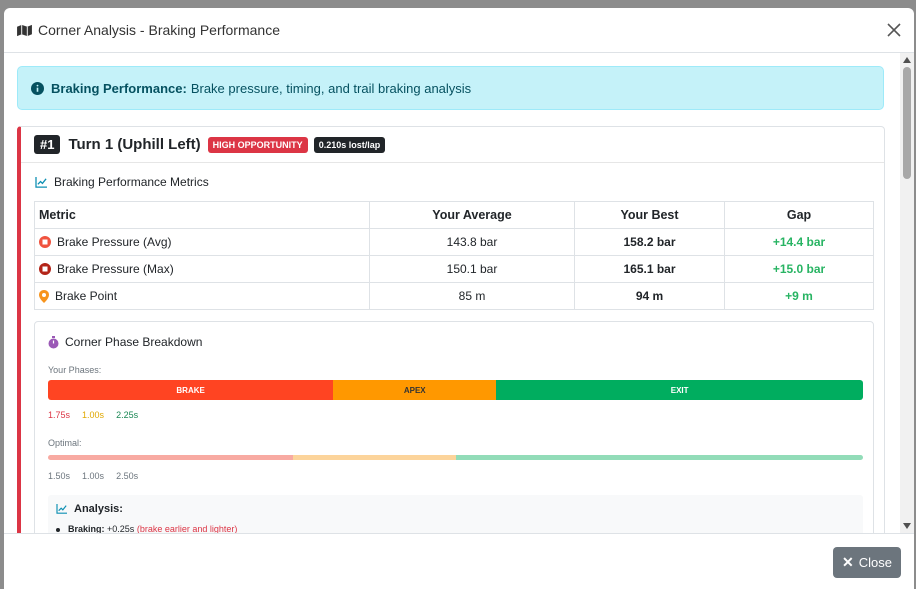 The height and width of the screenshot is (589, 916). Describe the element at coordinates (202, 296) in the screenshot. I see `metric-cell: Brake Point` at that location.